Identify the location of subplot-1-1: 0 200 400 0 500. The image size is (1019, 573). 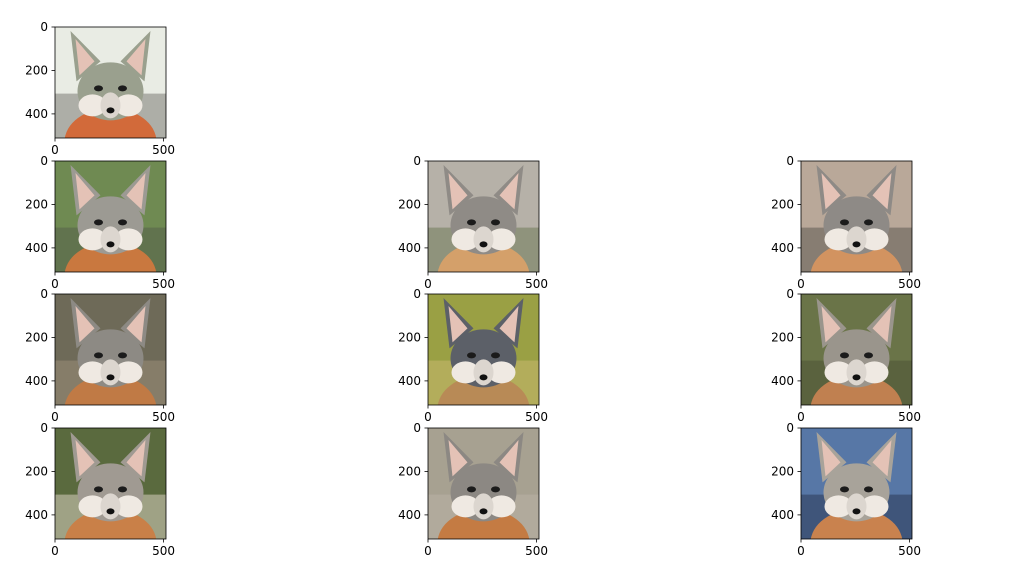
(473, 222).